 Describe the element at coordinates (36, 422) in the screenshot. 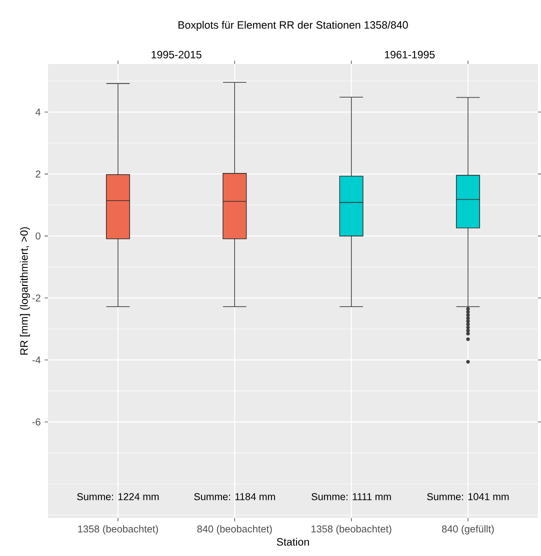

I see `y-tick-label: -6` at that location.